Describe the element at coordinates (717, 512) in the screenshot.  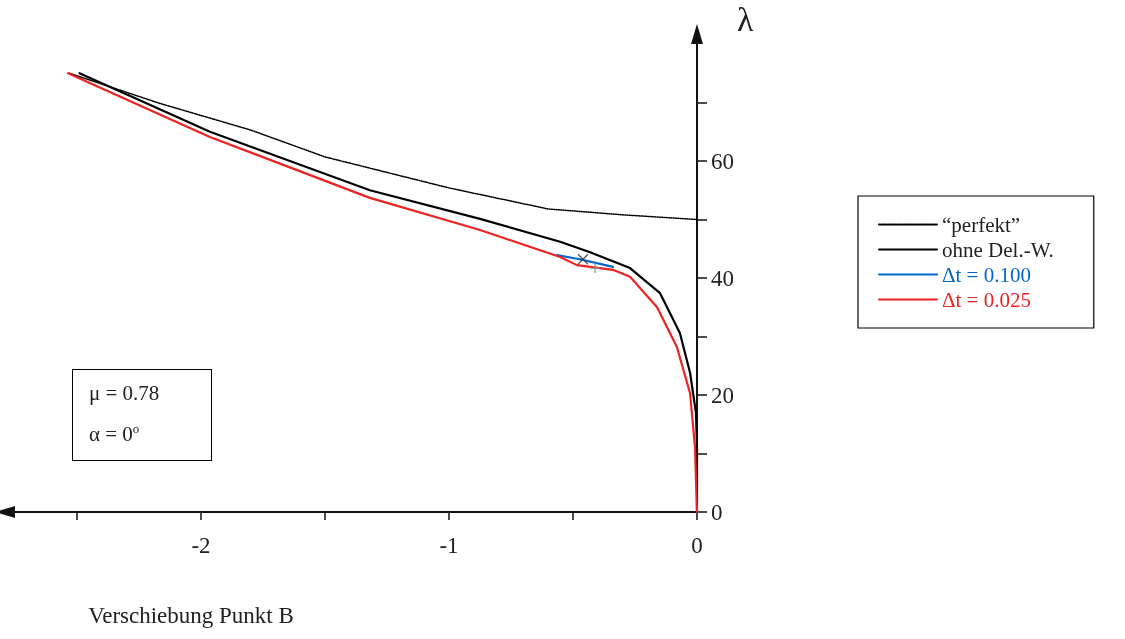
I see `y-tick-label: 0` at that location.